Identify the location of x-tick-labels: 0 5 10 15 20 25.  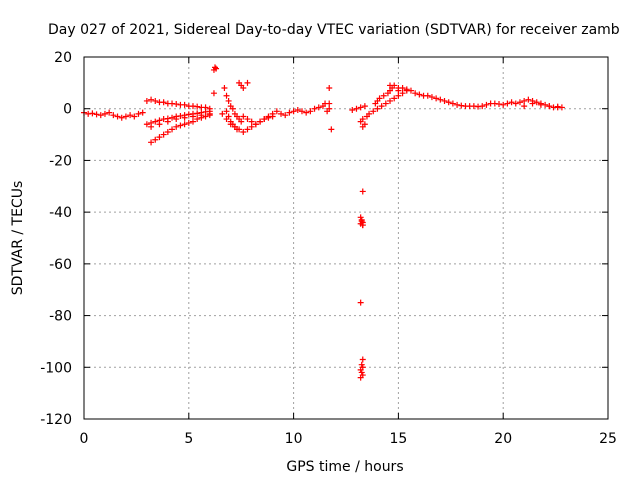
(348, 439).